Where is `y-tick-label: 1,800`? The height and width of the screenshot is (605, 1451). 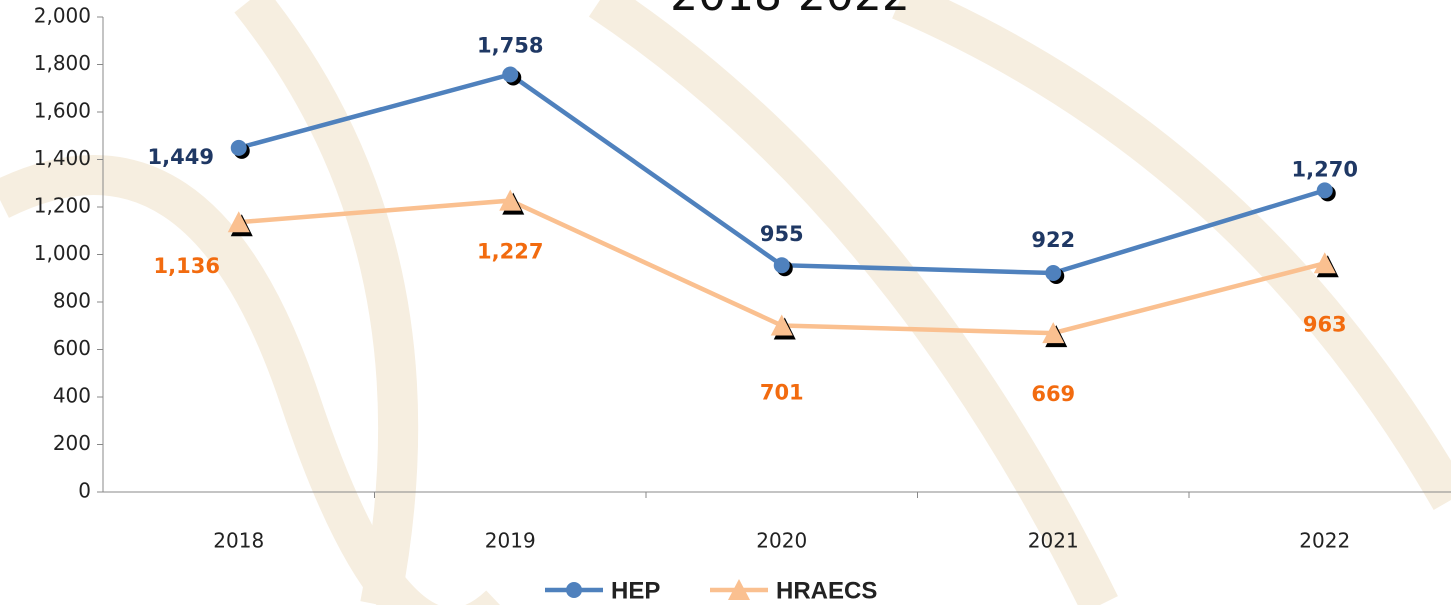 y-tick-label: 1,800 is located at coordinates (62, 63).